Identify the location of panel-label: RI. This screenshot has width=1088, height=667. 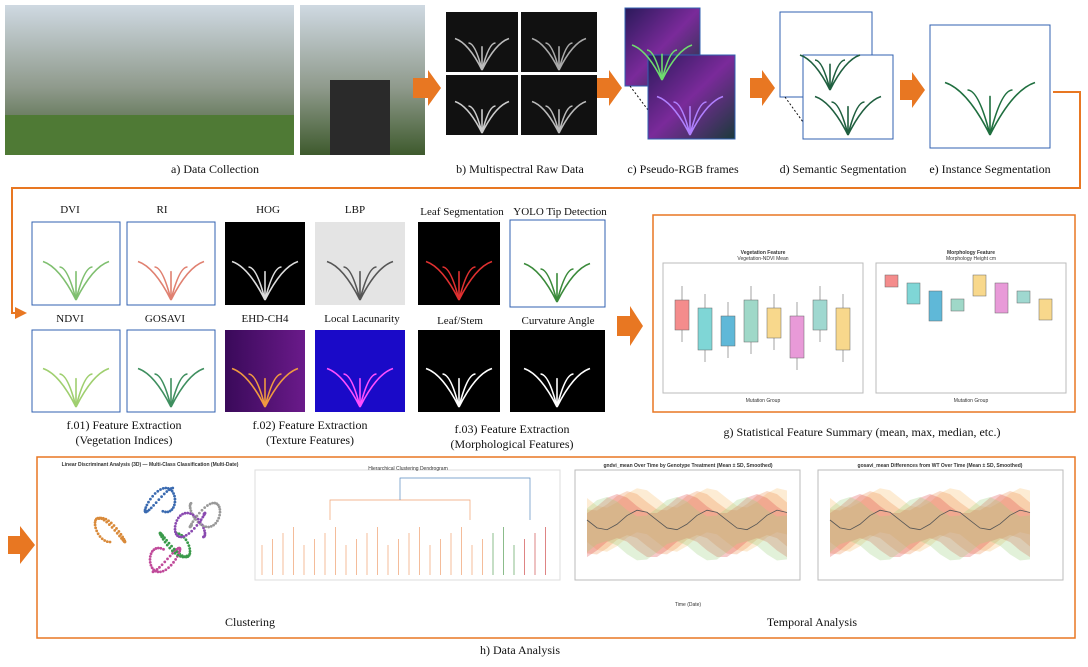
(162, 210).